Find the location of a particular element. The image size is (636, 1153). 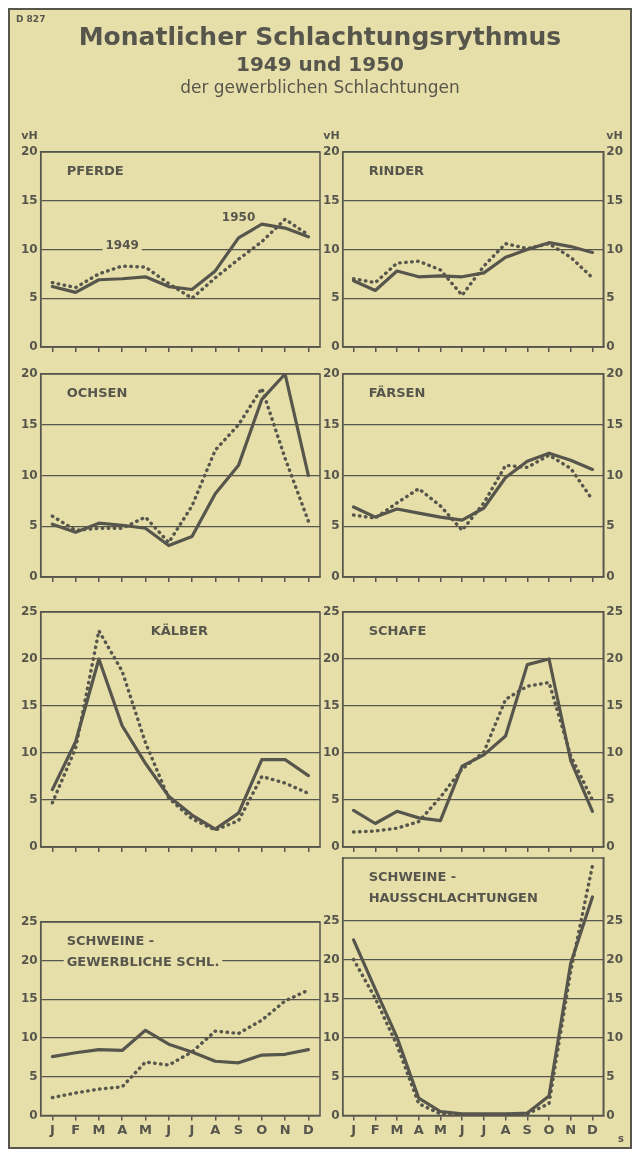

text: der gewerblichen Schlachtungen is located at coordinates (320, 87).